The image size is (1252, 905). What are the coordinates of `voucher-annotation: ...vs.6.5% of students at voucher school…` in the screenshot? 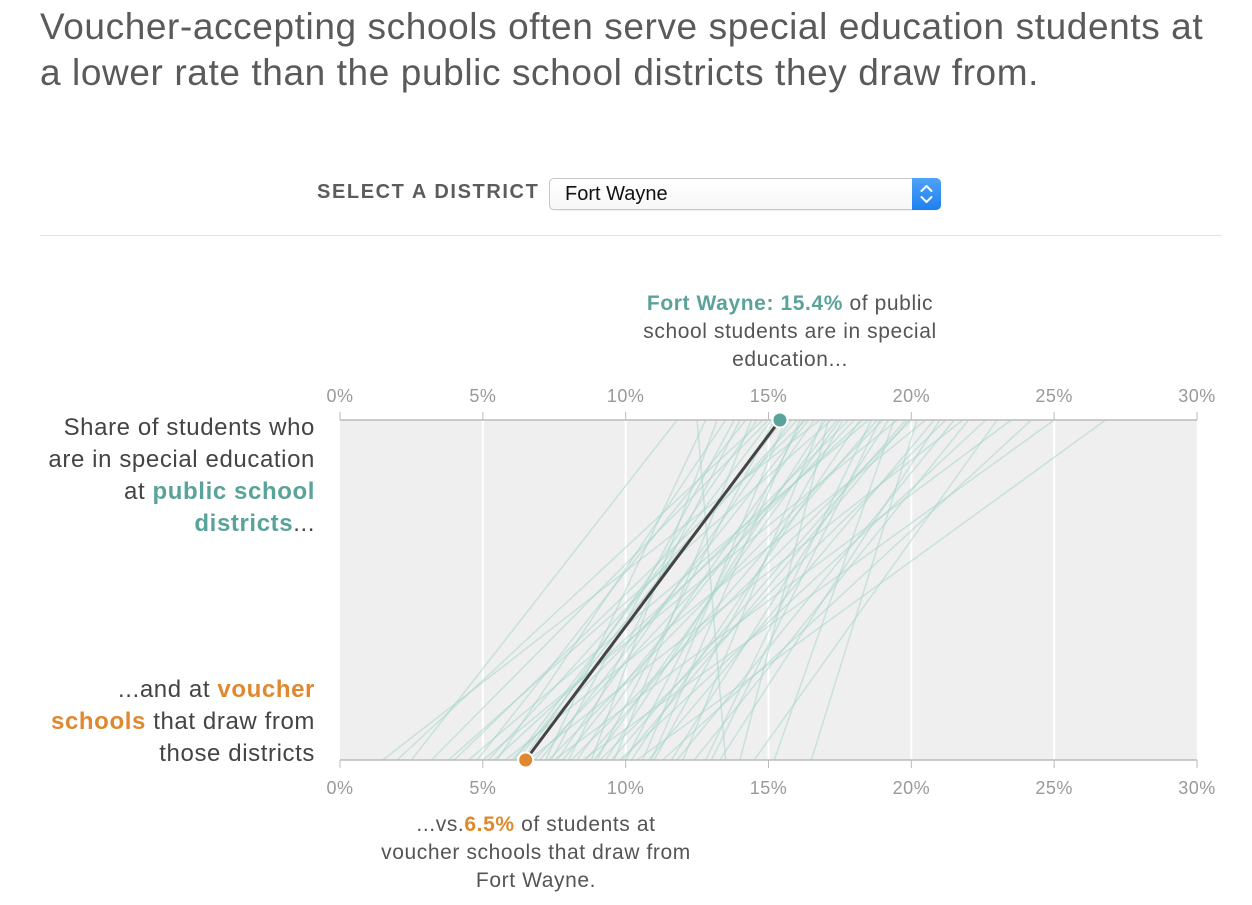 It's located at (536, 853).